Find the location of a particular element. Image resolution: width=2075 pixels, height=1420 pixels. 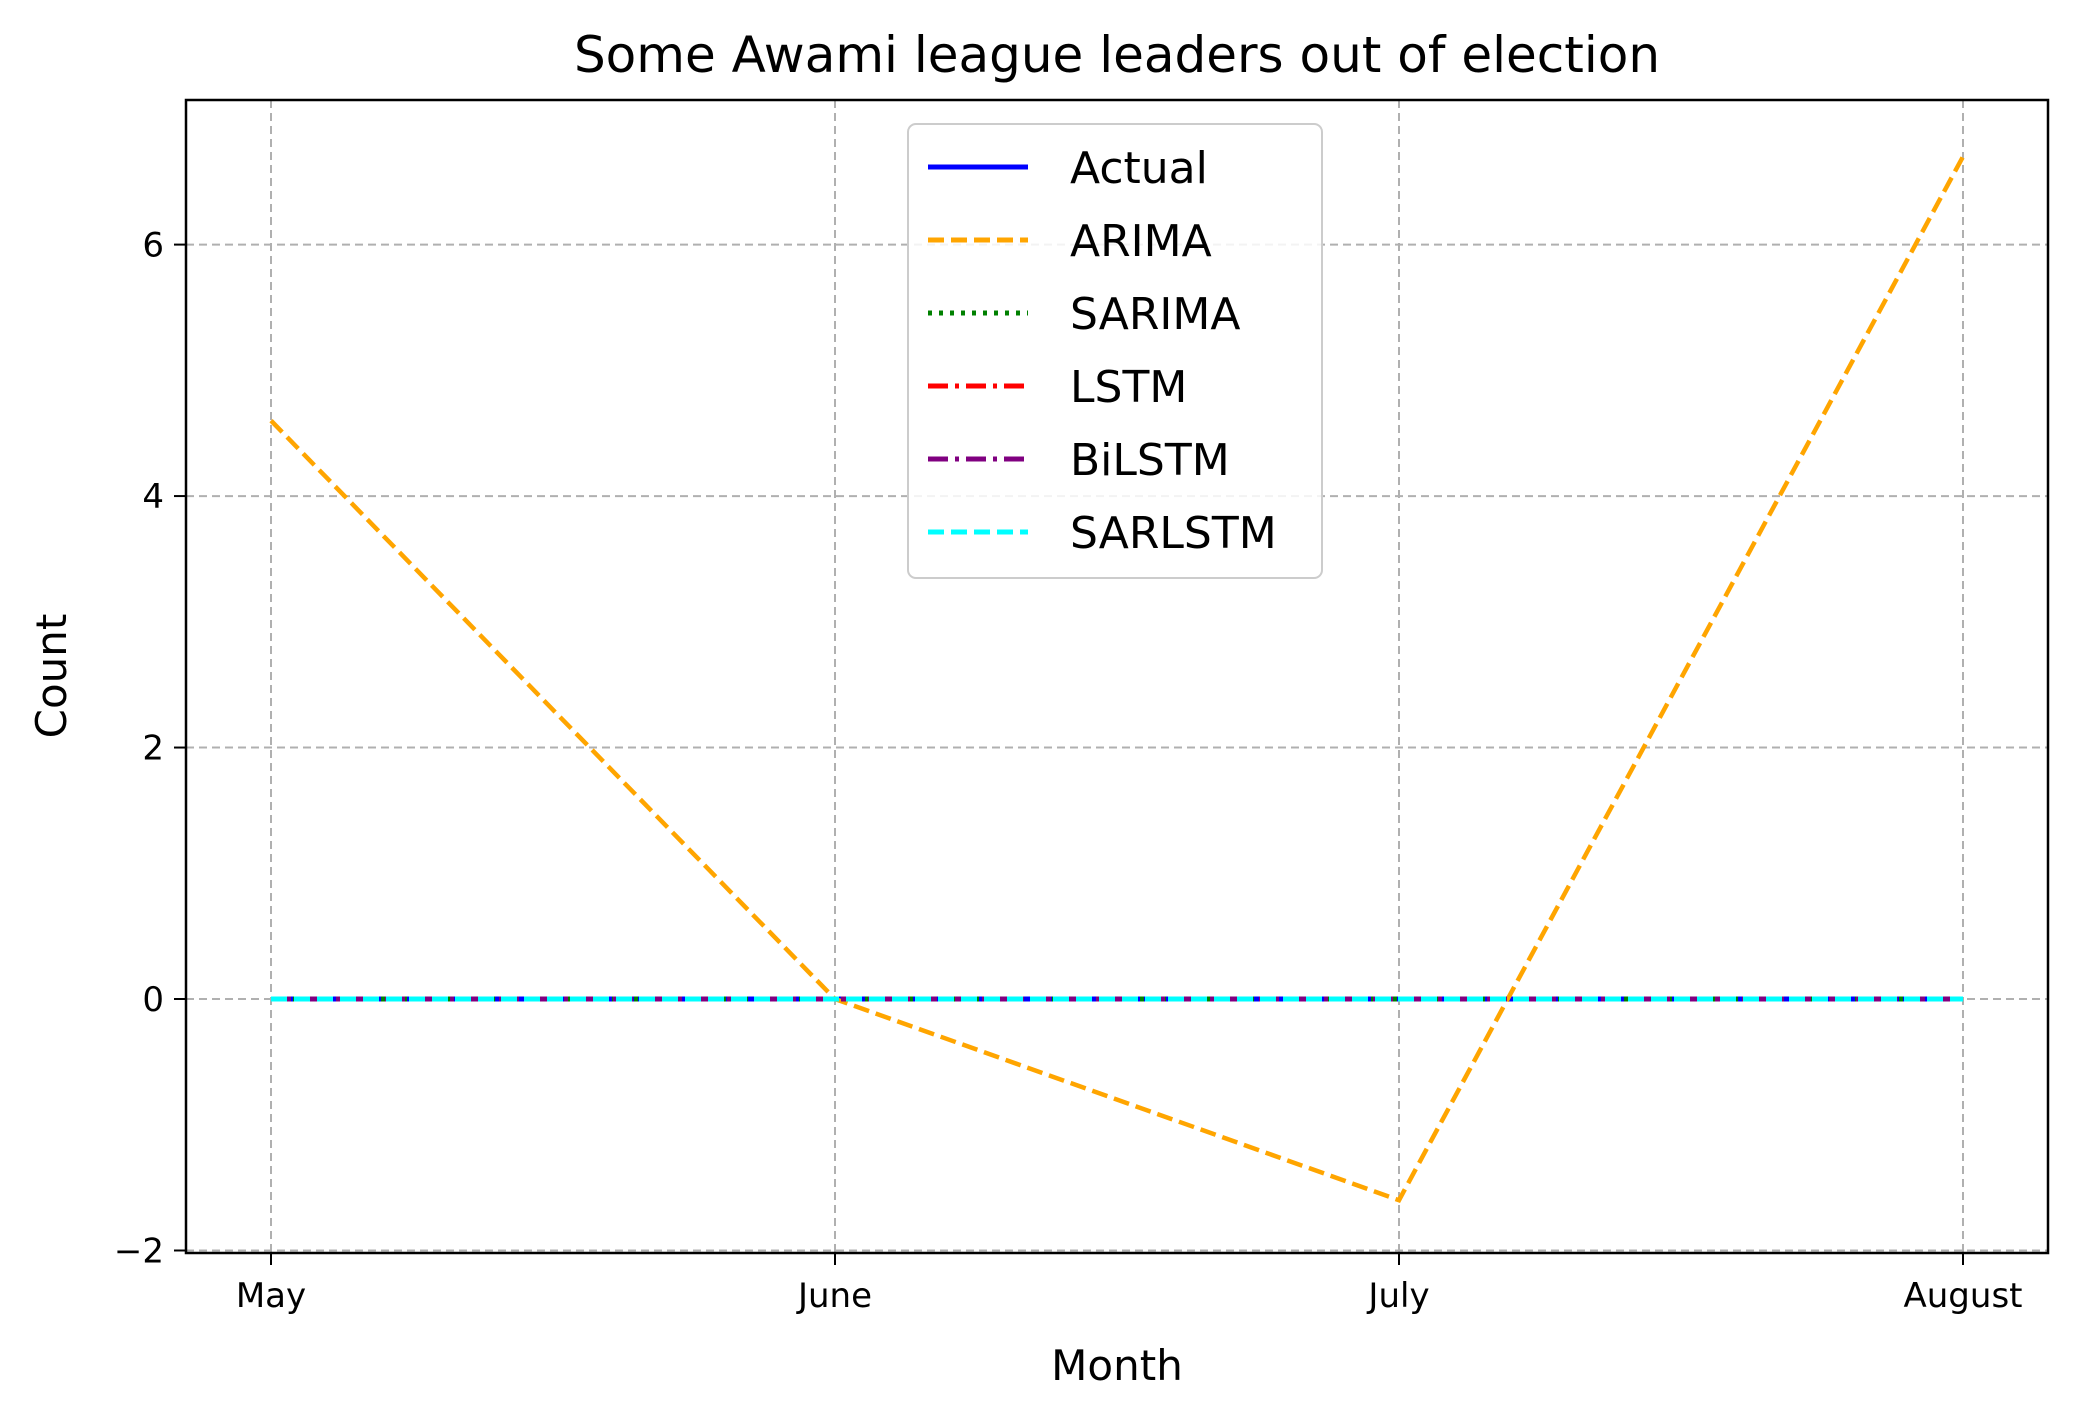

x-tick-label: July is located at coordinates (1397, 1296).